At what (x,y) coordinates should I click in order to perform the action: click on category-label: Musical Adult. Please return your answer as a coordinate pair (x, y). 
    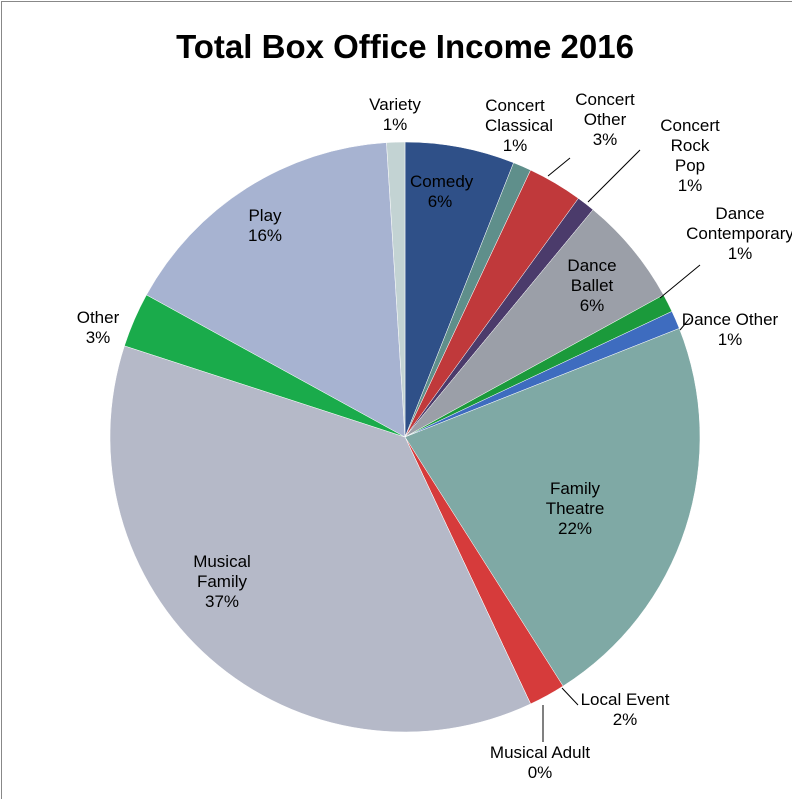
    Looking at the image, I should click on (540, 752).